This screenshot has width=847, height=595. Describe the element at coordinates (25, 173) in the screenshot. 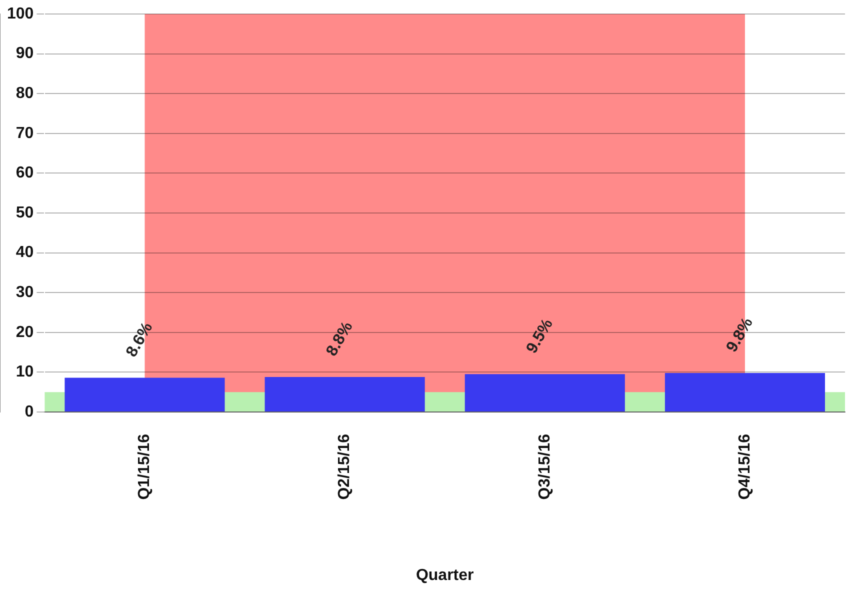

I see `y-tick-label: 60` at that location.